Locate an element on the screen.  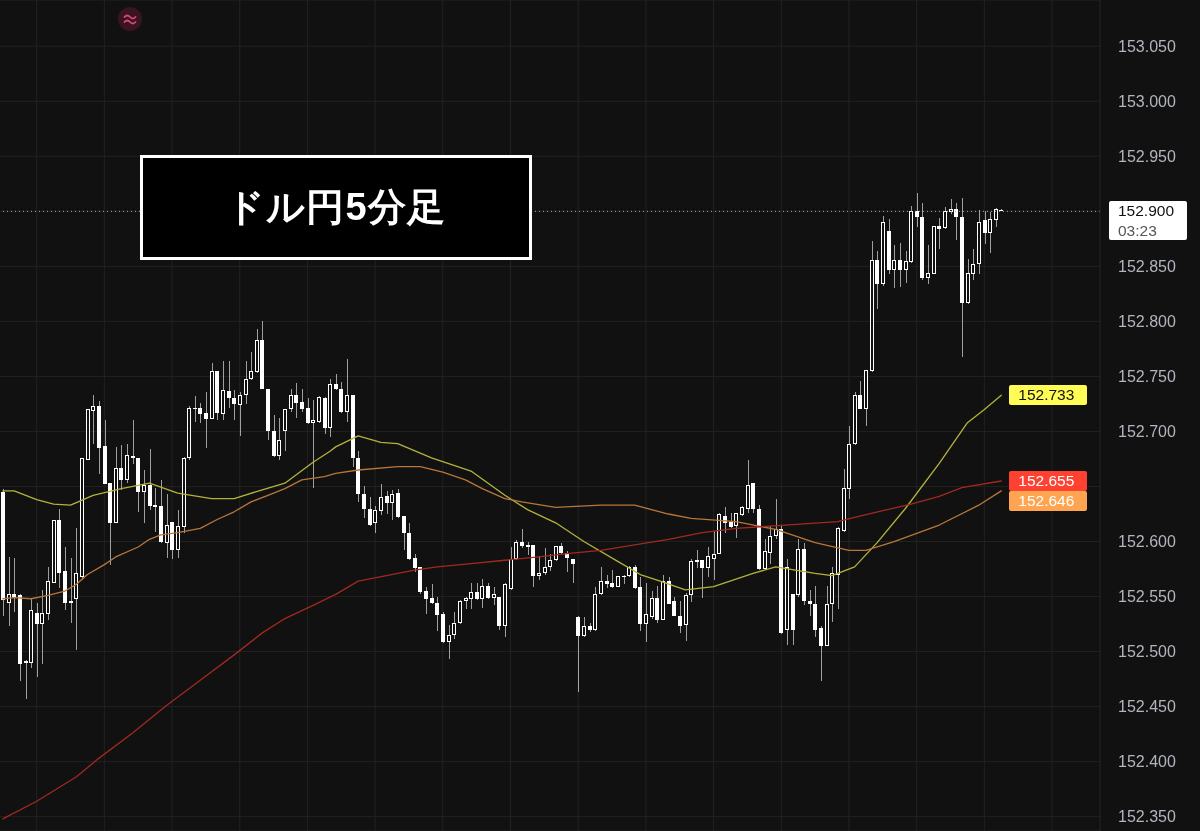
price-tag: 152.655 is located at coordinates (1048, 481).